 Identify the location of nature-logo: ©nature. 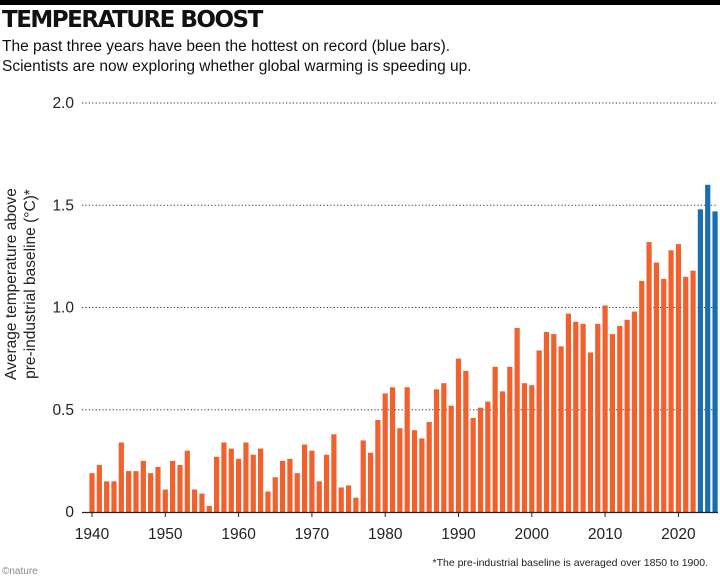
(20, 571).